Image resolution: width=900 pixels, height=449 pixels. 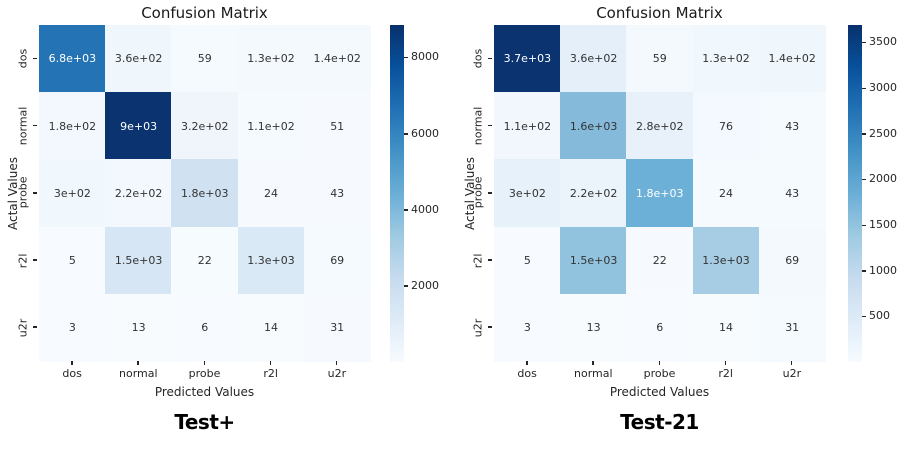 What do you see at coordinates (204, 422) in the screenshot?
I see `panel-caption: Test+` at bounding box center [204, 422].